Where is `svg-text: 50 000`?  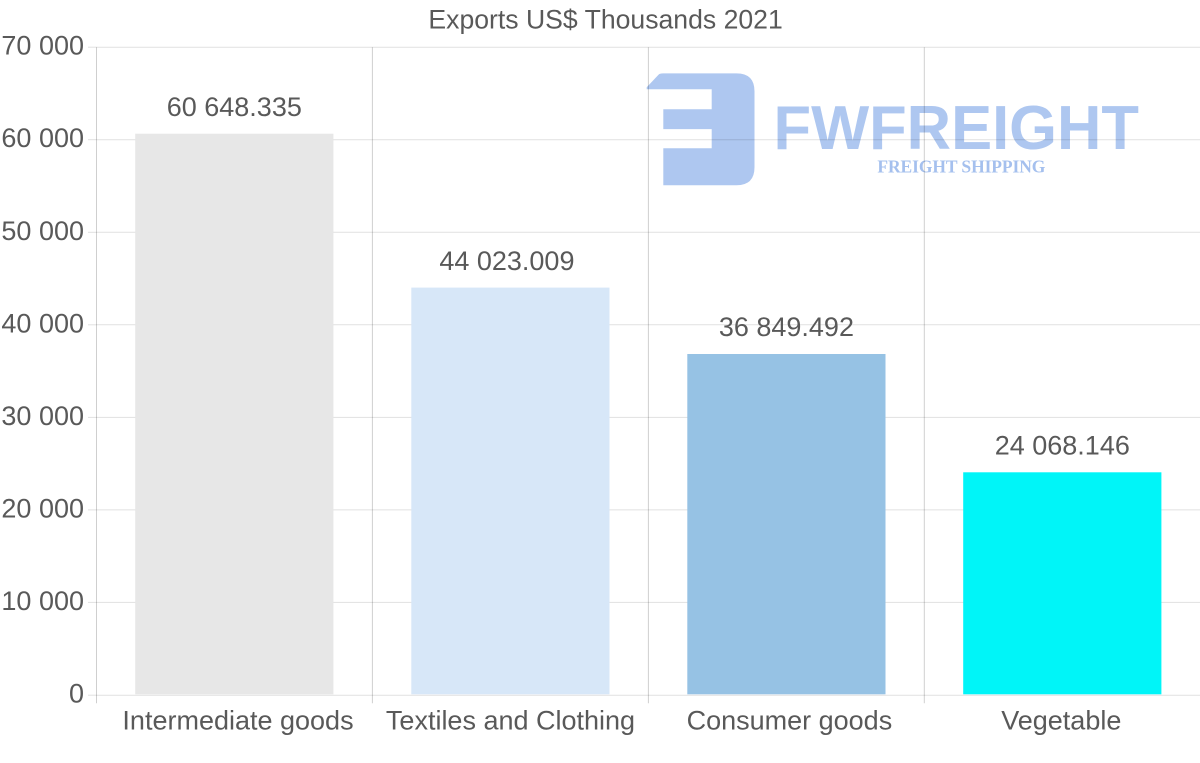
svg-text: 50 000 is located at coordinates (42, 231).